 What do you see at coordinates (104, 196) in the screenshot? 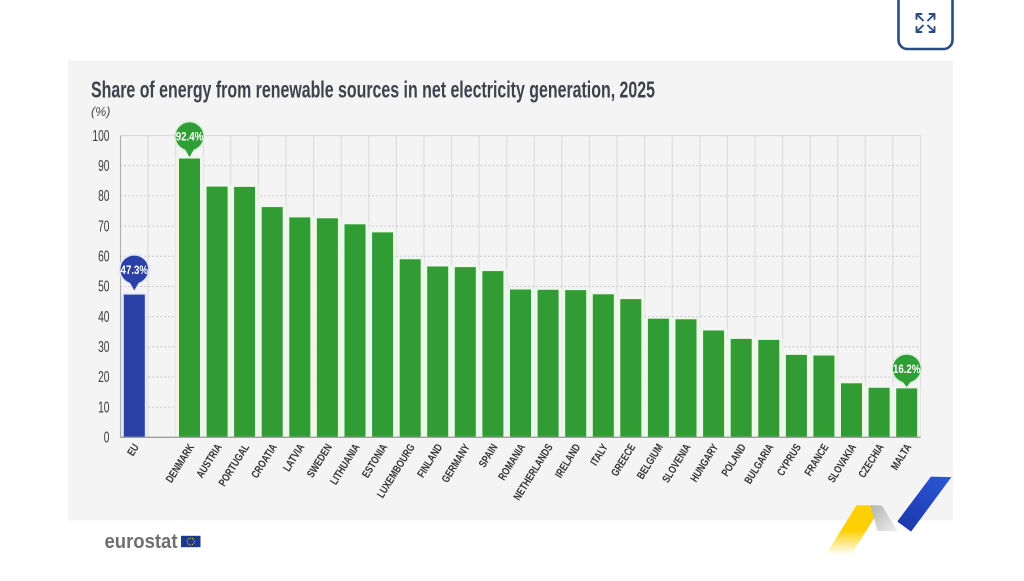
I see `svg-text: 80` at bounding box center [104, 196].